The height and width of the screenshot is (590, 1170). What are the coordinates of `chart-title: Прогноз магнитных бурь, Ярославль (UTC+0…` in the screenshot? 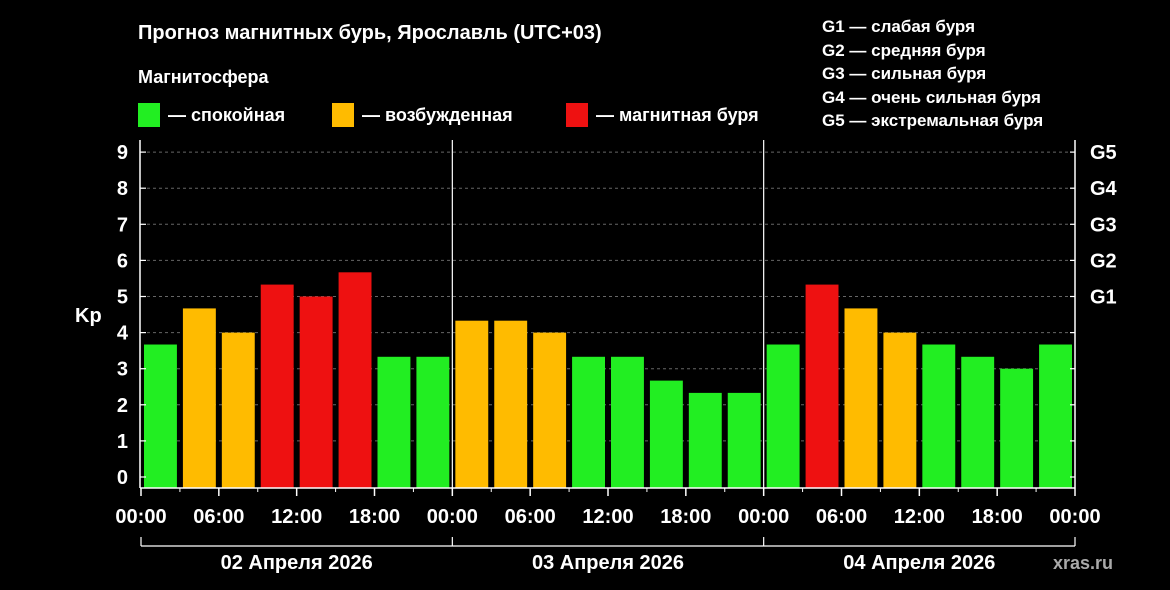 It's located at (370, 33).